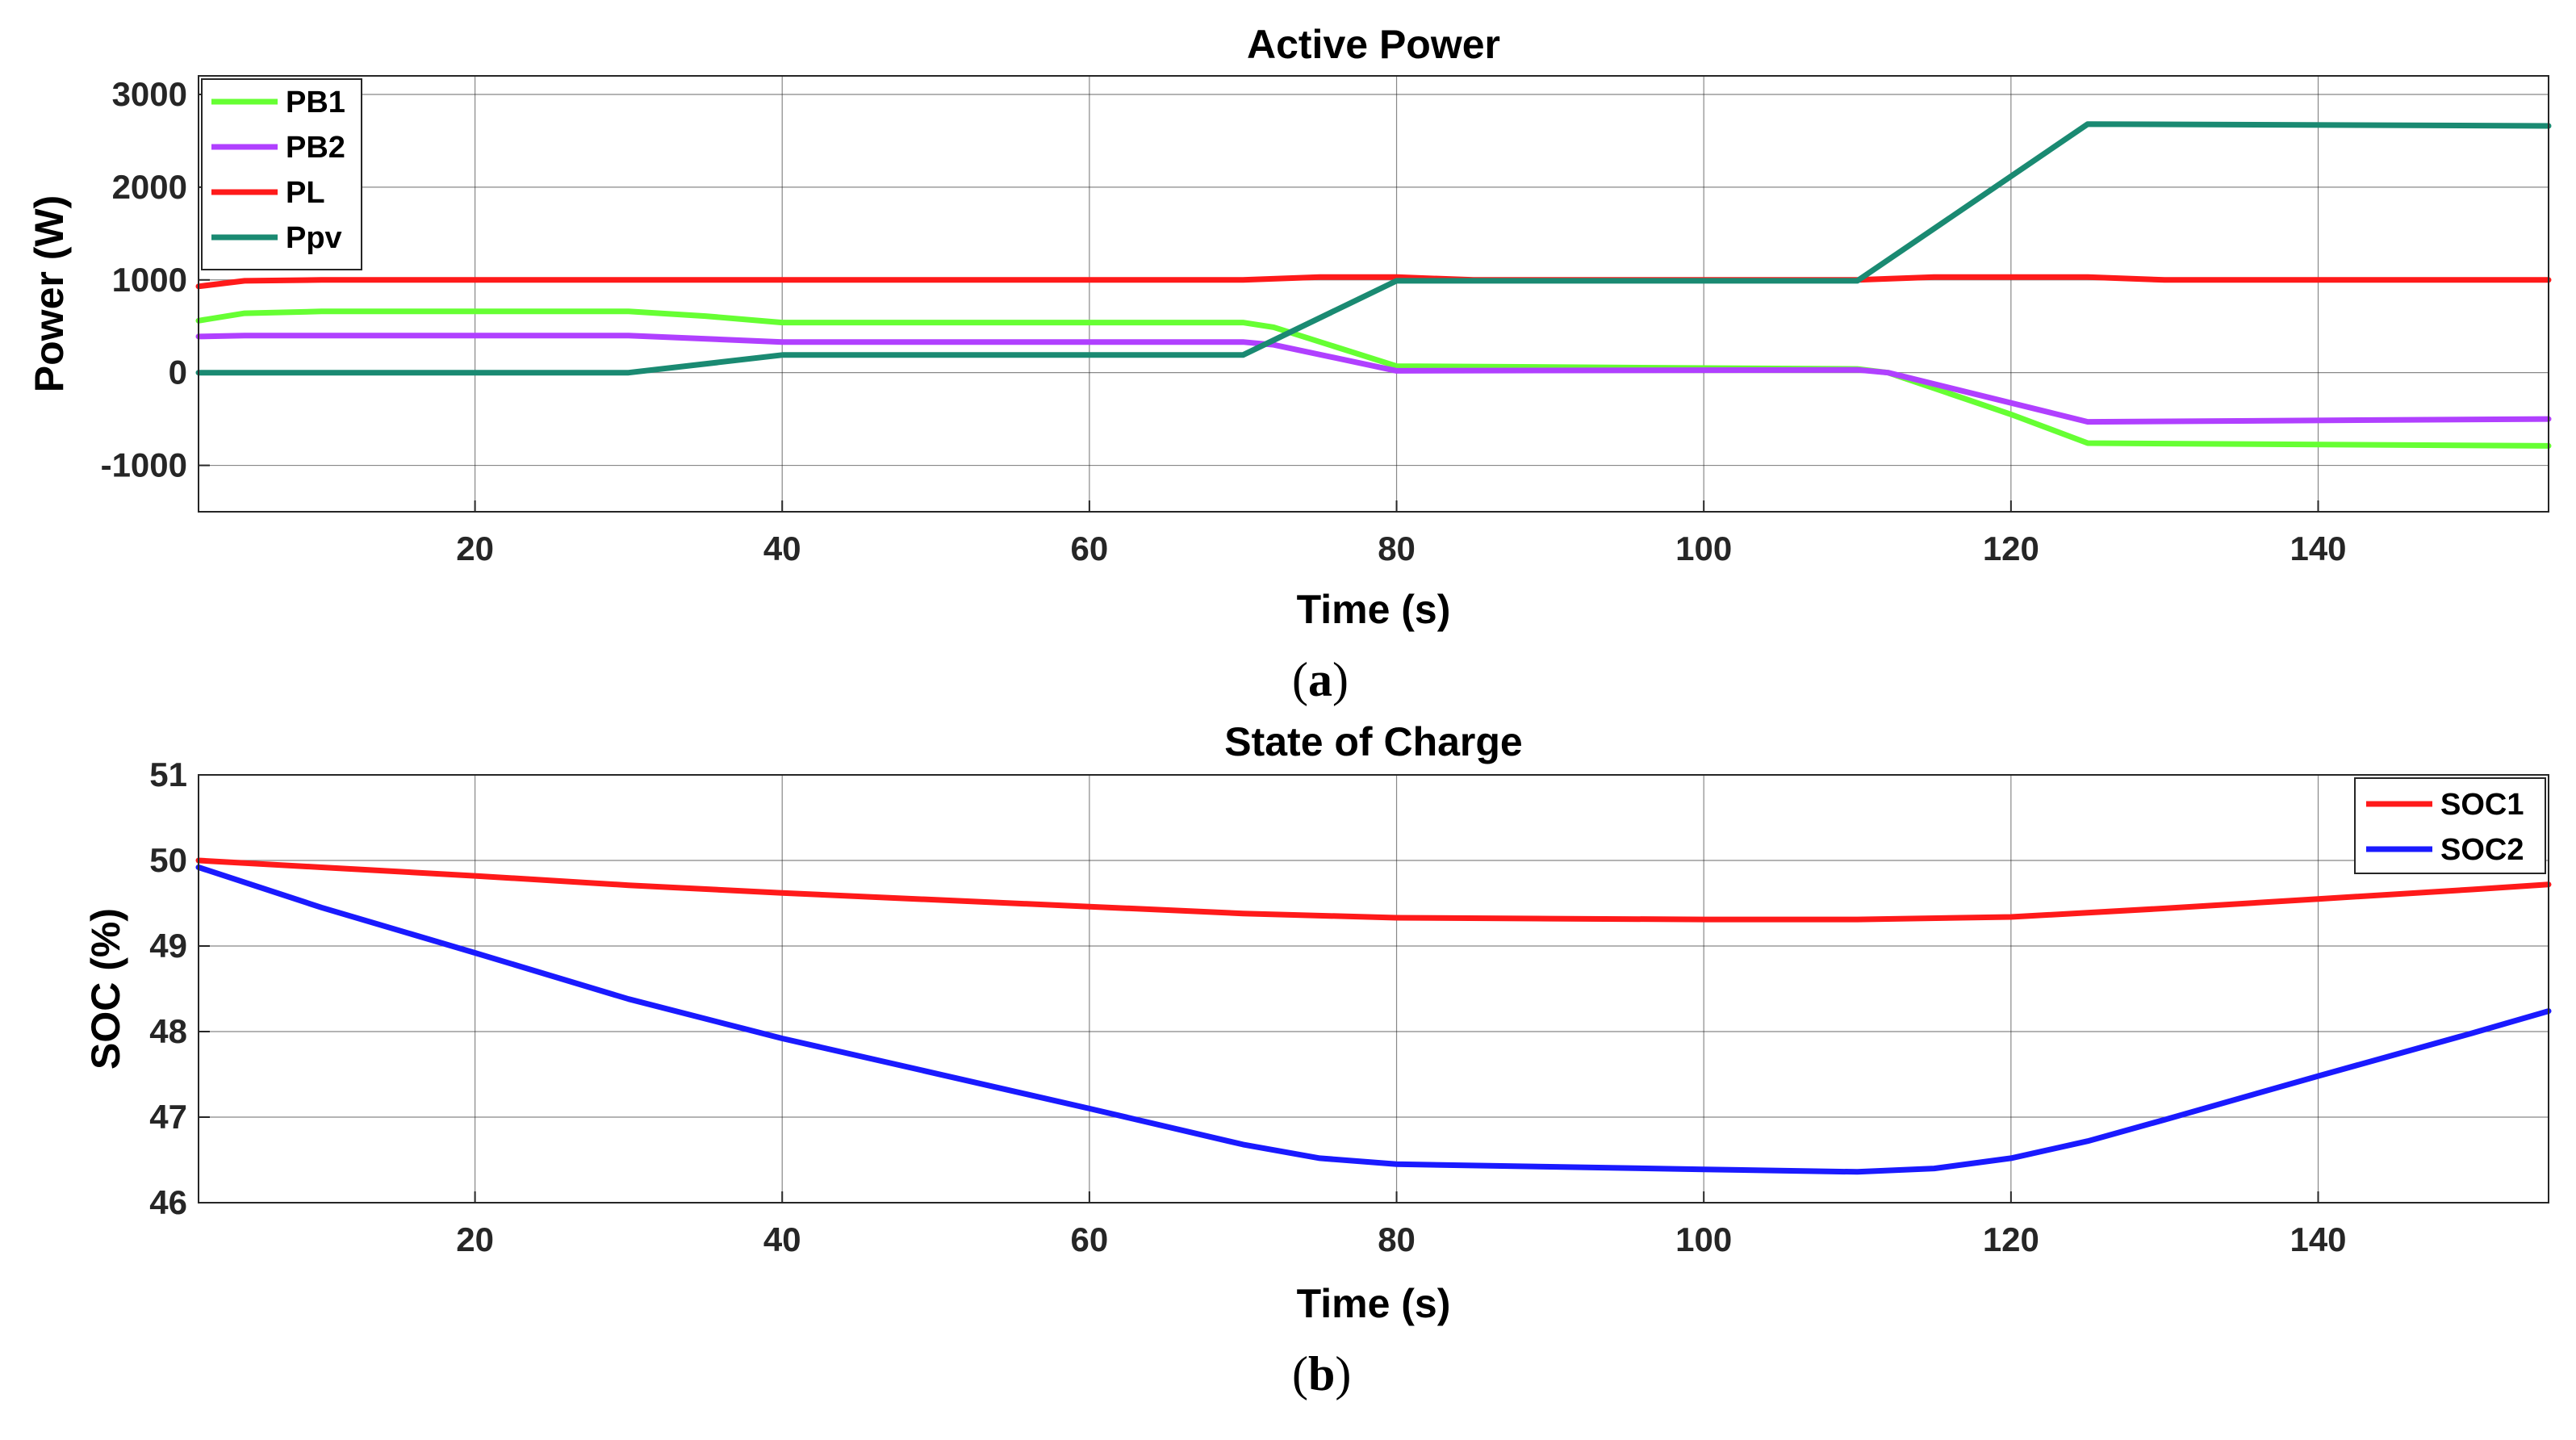 This screenshot has width=2576, height=1440. I want to click on y-tick-label: 51, so click(168, 774).